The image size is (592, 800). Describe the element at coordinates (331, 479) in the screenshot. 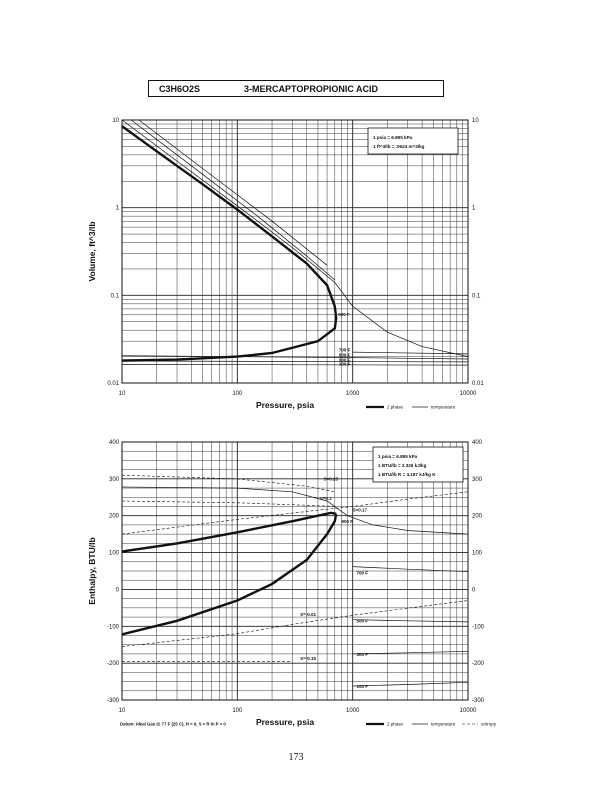

I see `entropy-label: S=0.25` at that location.